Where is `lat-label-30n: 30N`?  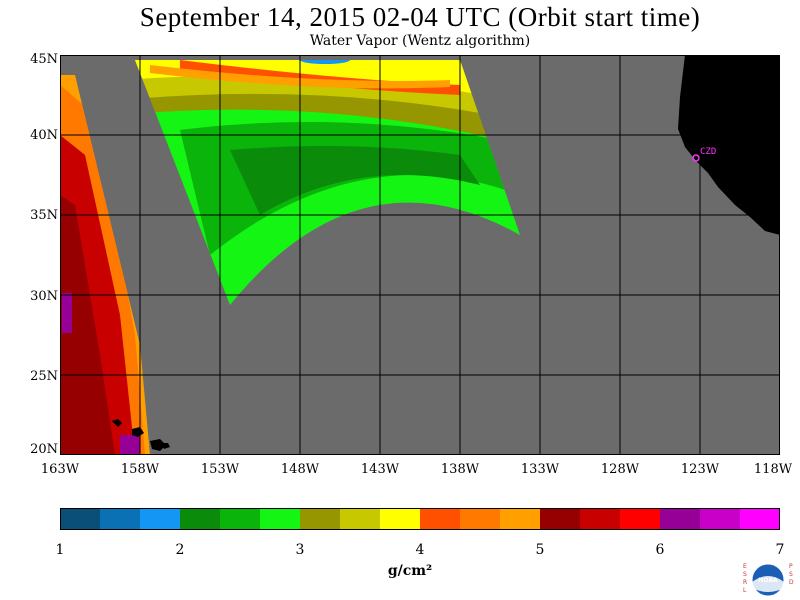
lat-label-30n: 30N is located at coordinates (44, 296).